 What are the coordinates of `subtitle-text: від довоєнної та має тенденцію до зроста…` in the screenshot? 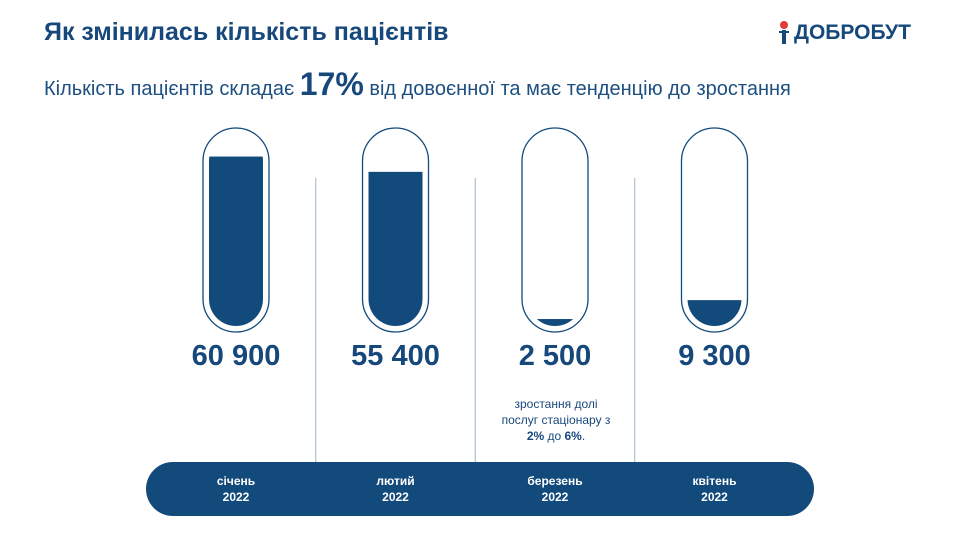 It's located at (580, 89).